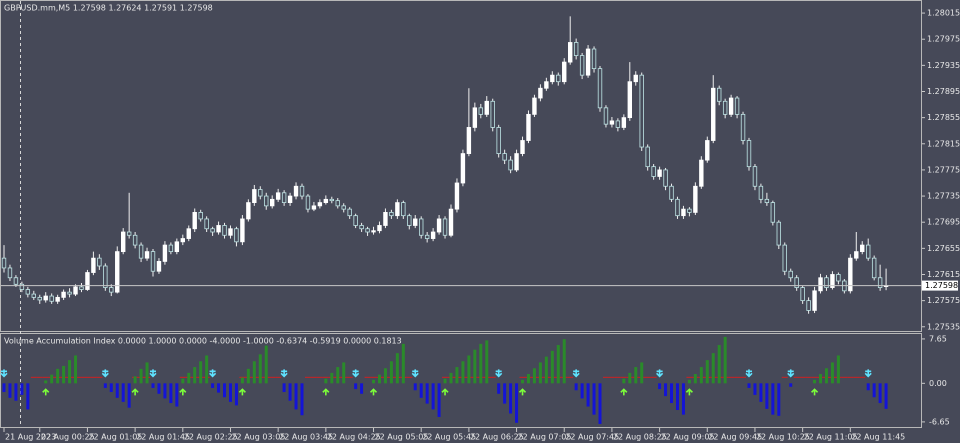 The height and width of the screenshot is (443, 960). What do you see at coordinates (943, 196) in the screenshot?
I see `y-tick-label: 1.27735` at bounding box center [943, 196].